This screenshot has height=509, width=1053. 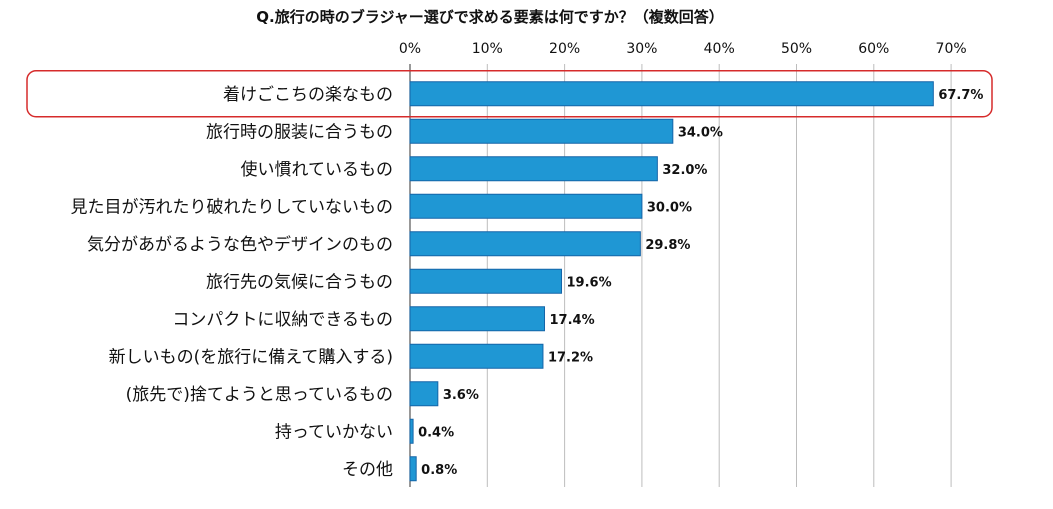 I want to click on value-label: 0.4%, so click(x=436, y=432).